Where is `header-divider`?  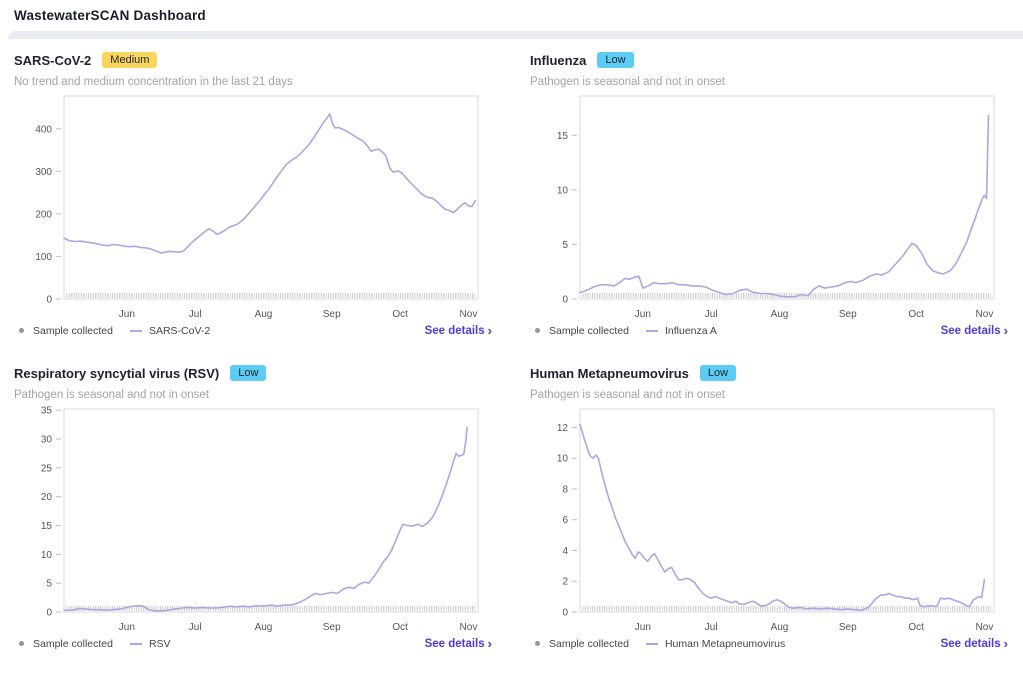
header-divider is located at coordinates (515, 35).